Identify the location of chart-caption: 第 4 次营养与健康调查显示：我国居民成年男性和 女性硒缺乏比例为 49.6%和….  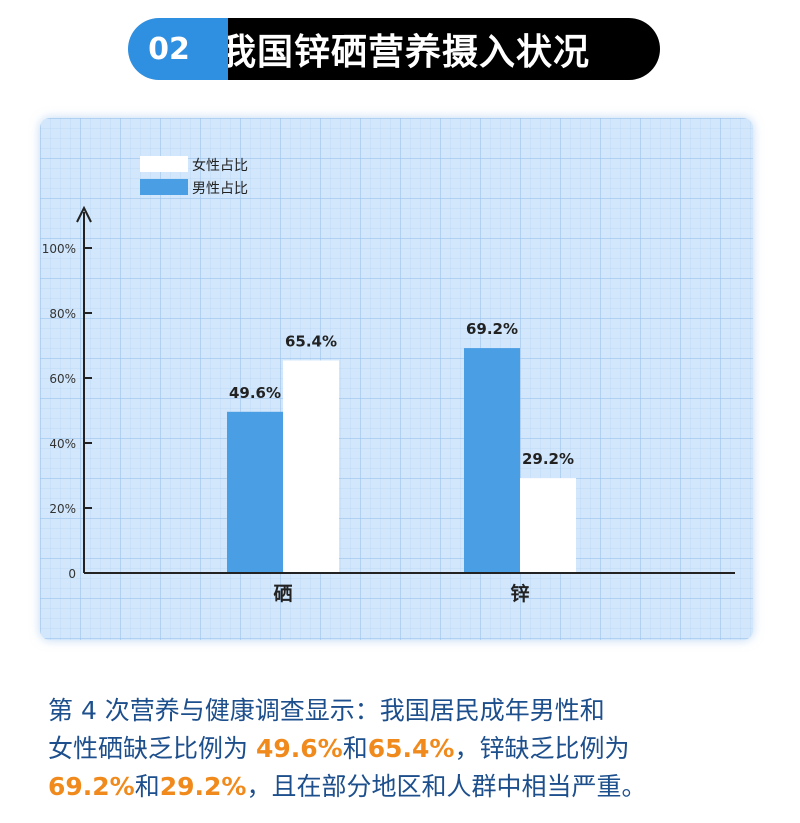
(408, 749).